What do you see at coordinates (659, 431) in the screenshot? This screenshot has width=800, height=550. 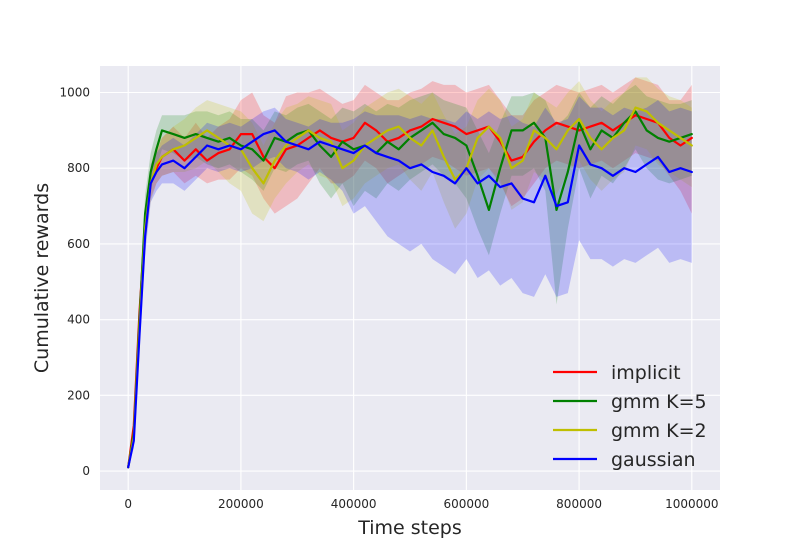 I see `legend-label: gmm K=2` at bounding box center [659, 431].